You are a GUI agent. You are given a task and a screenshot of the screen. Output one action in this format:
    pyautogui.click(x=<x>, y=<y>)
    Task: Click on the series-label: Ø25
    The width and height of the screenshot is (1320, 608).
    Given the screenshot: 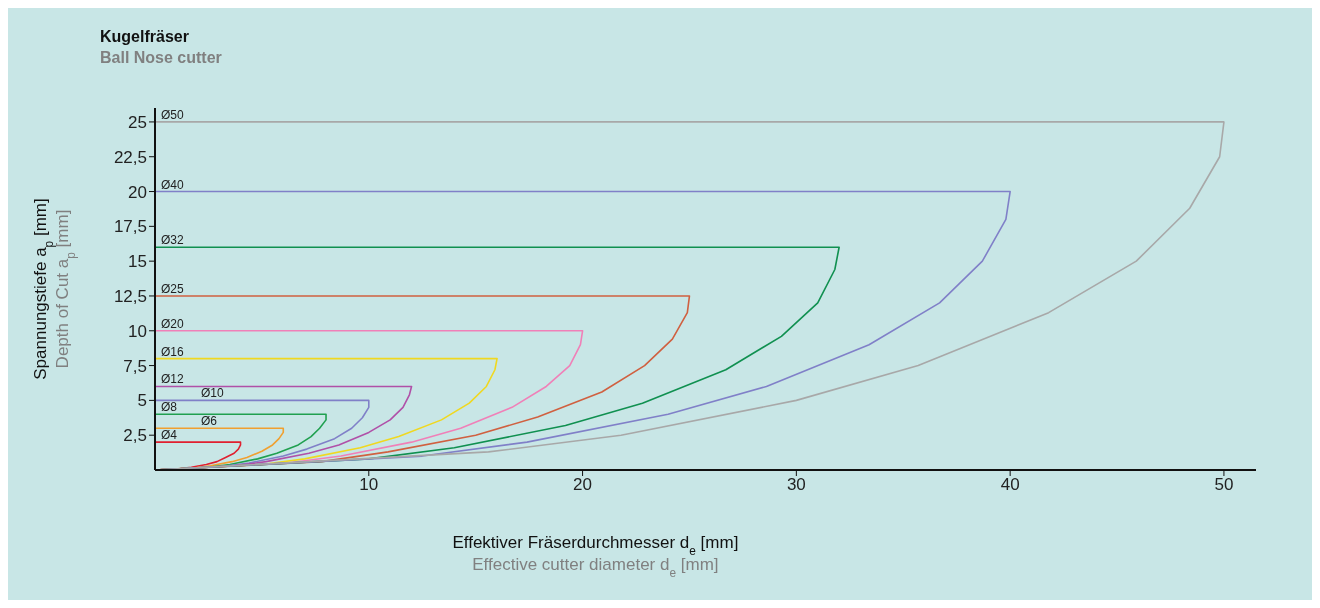 What is the action you would take?
    pyautogui.click(x=173, y=288)
    